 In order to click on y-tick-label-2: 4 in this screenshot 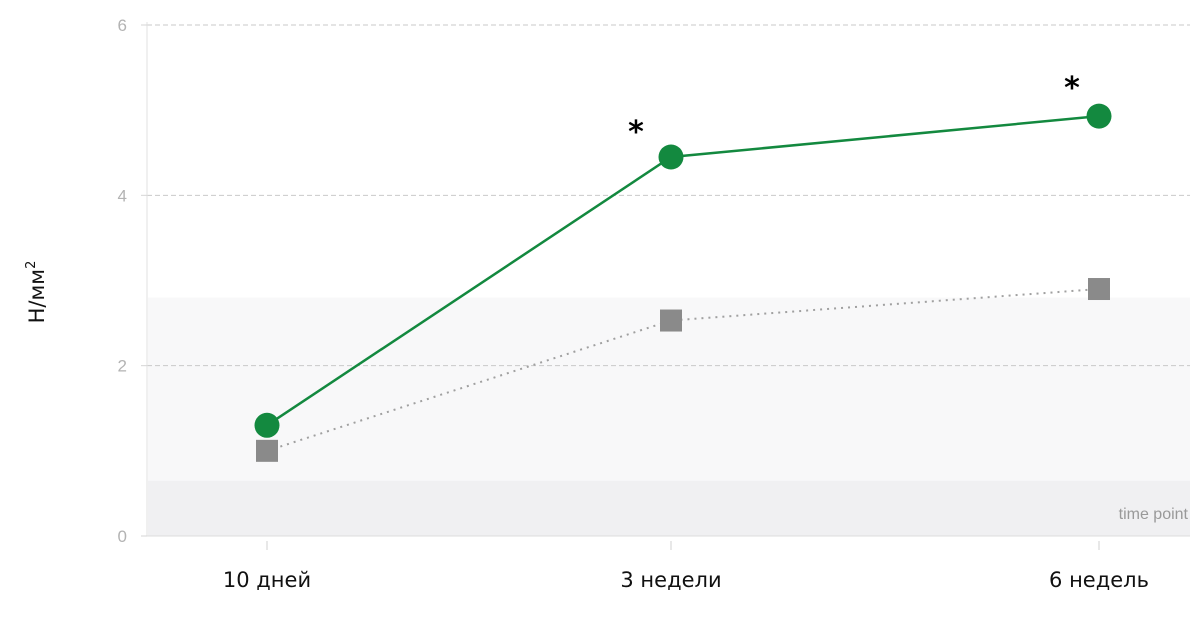, I will do `click(122, 195)`.